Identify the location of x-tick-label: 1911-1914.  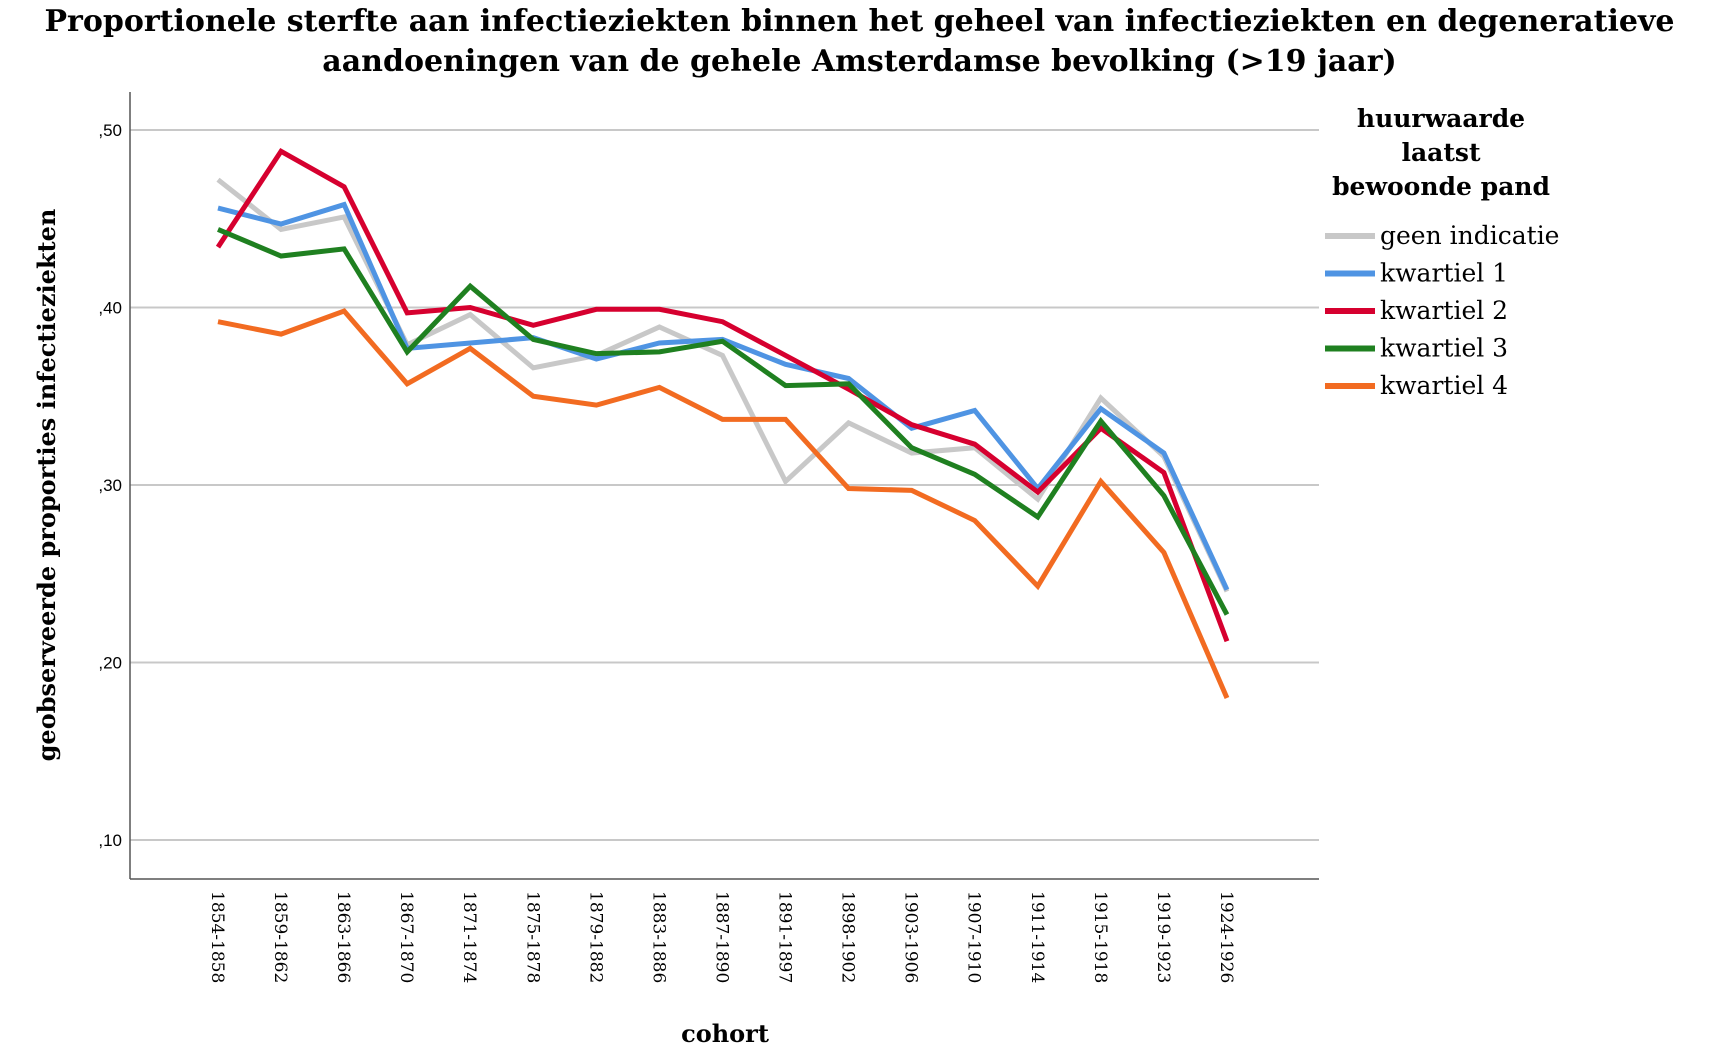
(1037, 937).